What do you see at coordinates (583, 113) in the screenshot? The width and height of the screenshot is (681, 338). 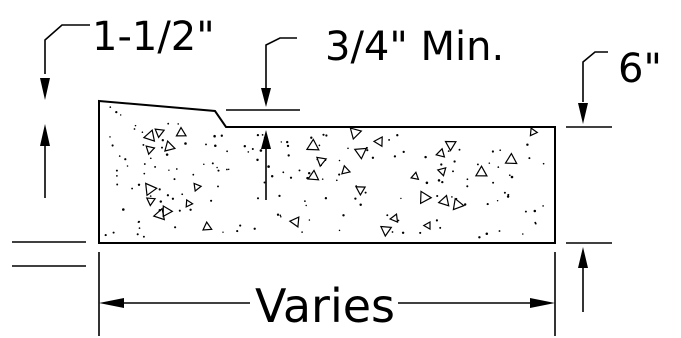 I see `slab-arrow-down` at bounding box center [583, 113].